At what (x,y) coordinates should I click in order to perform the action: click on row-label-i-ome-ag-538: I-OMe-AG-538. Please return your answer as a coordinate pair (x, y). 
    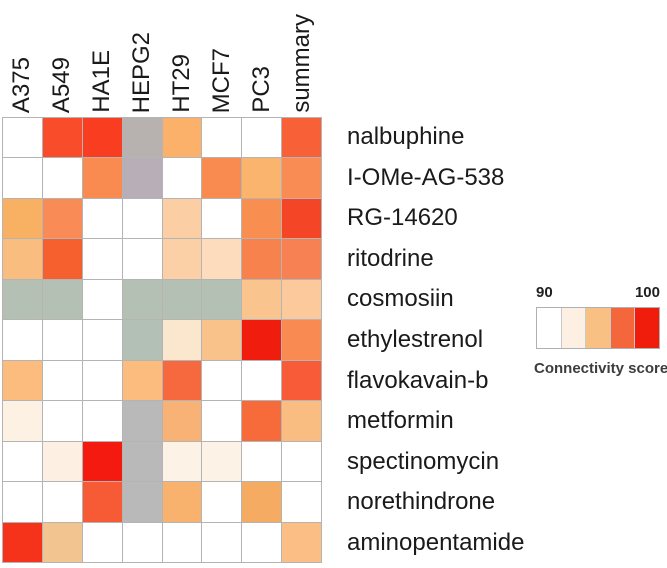
    Looking at the image, I should click on (426, 177).